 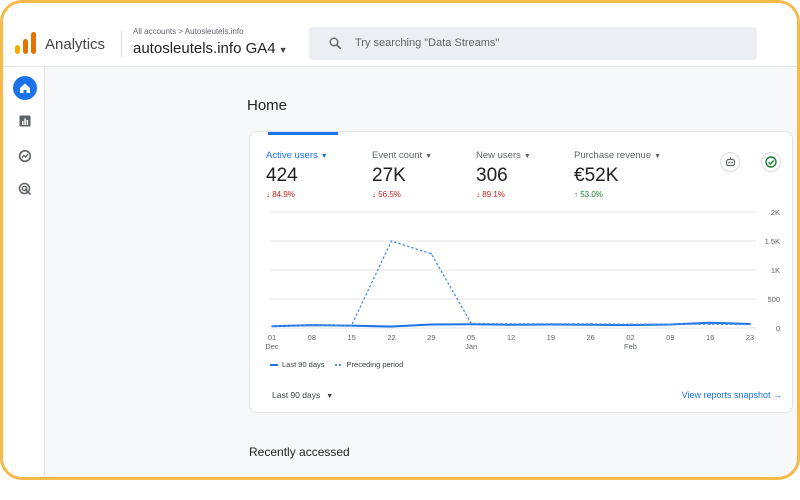 I want to click on insights-icon, so click(x=730, y=161).